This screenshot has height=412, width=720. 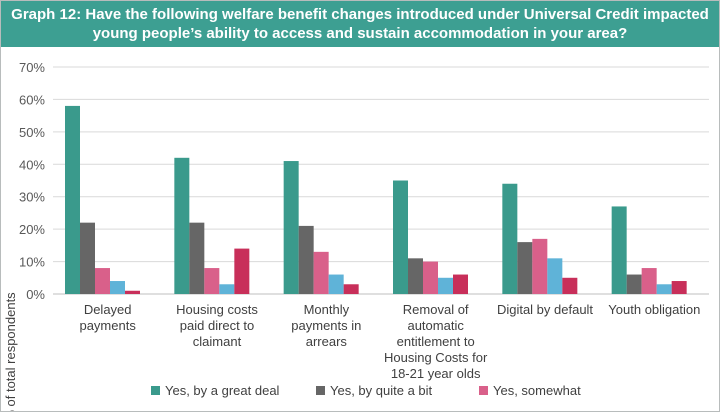 I want to click on x-tick-label: entitlement to, so click(x=436, y=341).